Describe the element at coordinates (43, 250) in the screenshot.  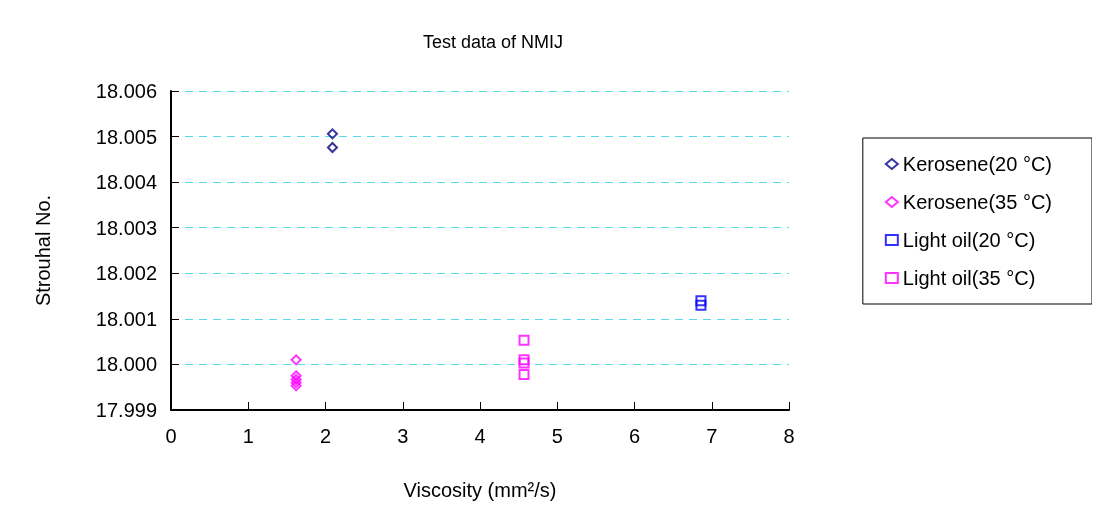
I see `y-axis-title: Strouhal No.` at that location.